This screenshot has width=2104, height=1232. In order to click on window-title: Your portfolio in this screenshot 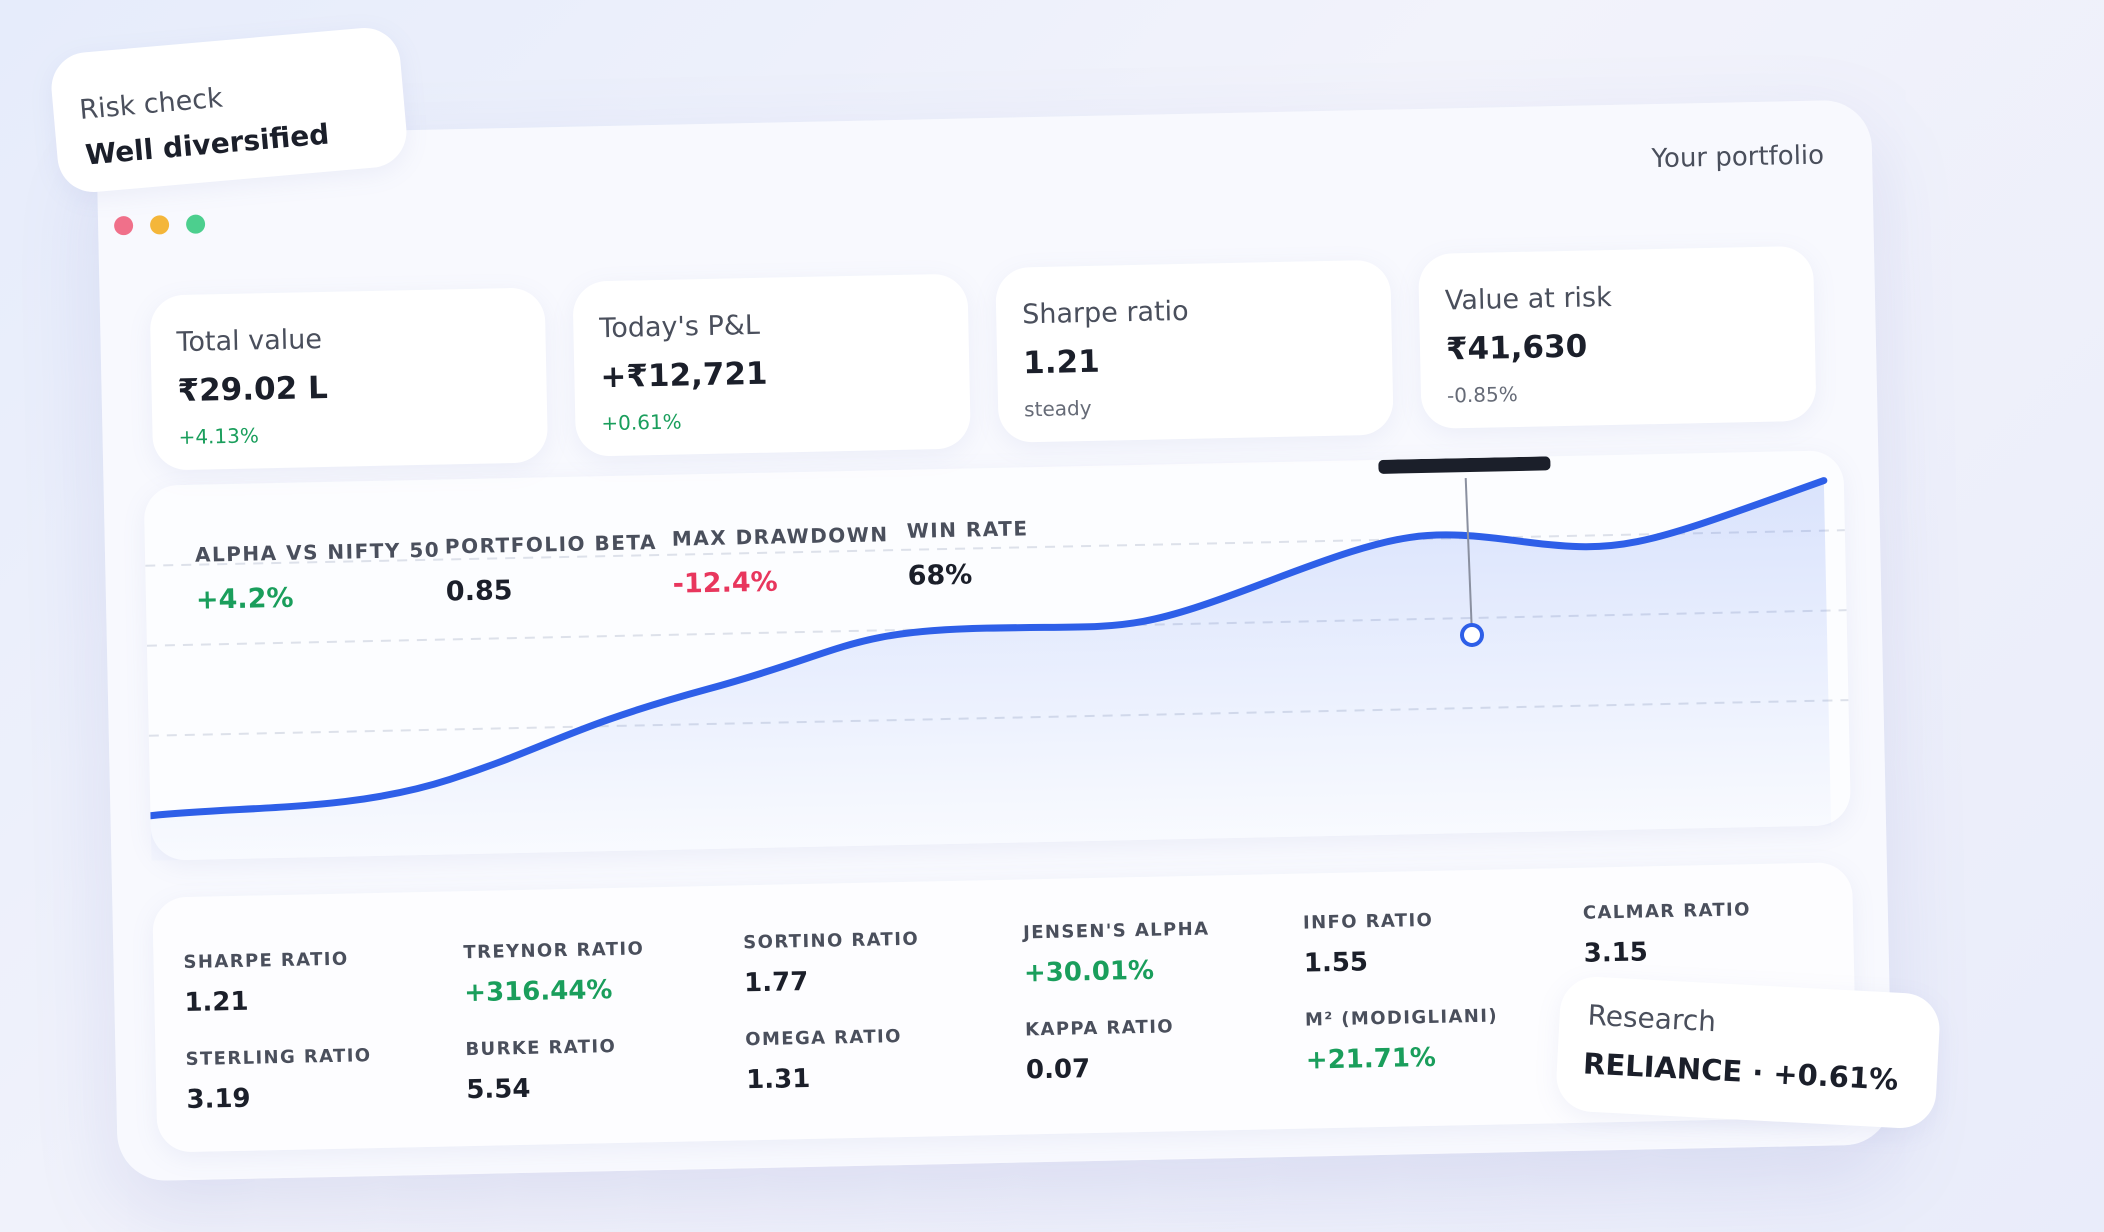, I will do `click(1738, 157)`.